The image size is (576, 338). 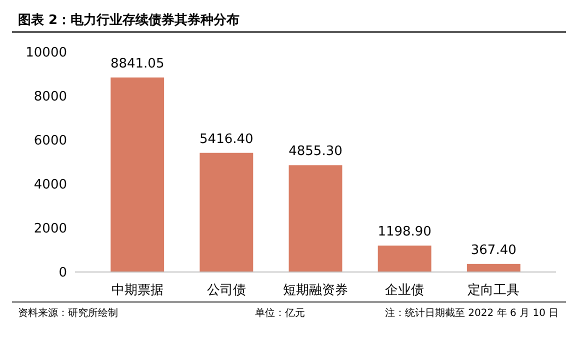 What do you see at coordinates (494, 290) in the screenshot?
I see `x-tick-label: 定向工具` at bounding box center [494, 290].